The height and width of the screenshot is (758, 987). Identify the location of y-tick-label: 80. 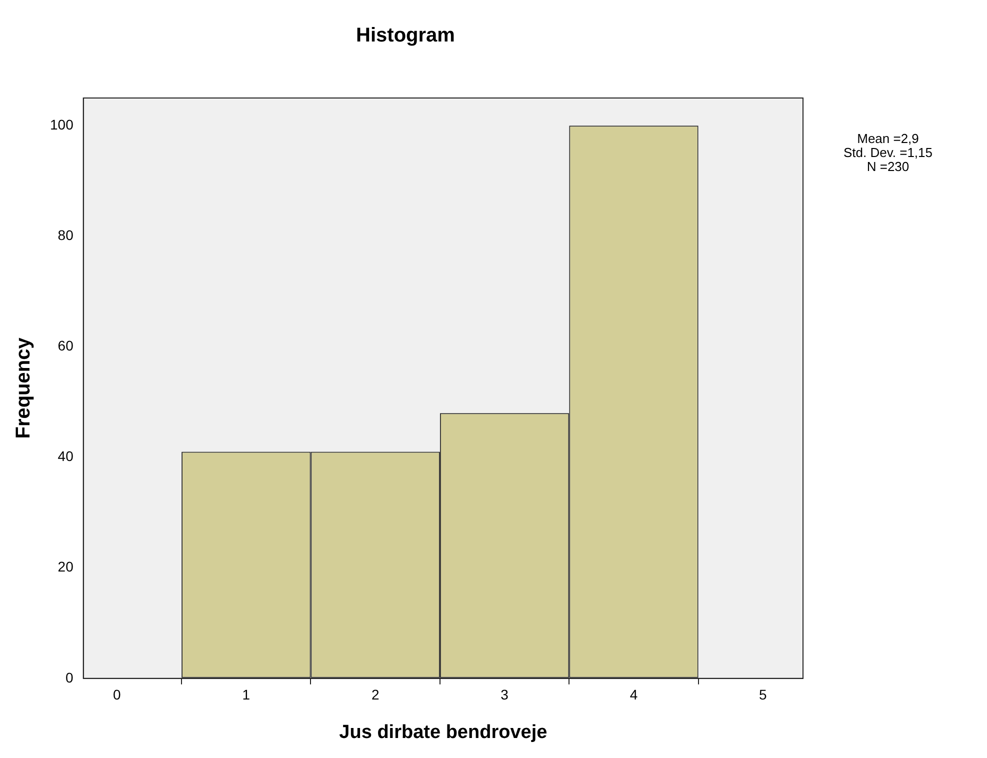
(66, 235).